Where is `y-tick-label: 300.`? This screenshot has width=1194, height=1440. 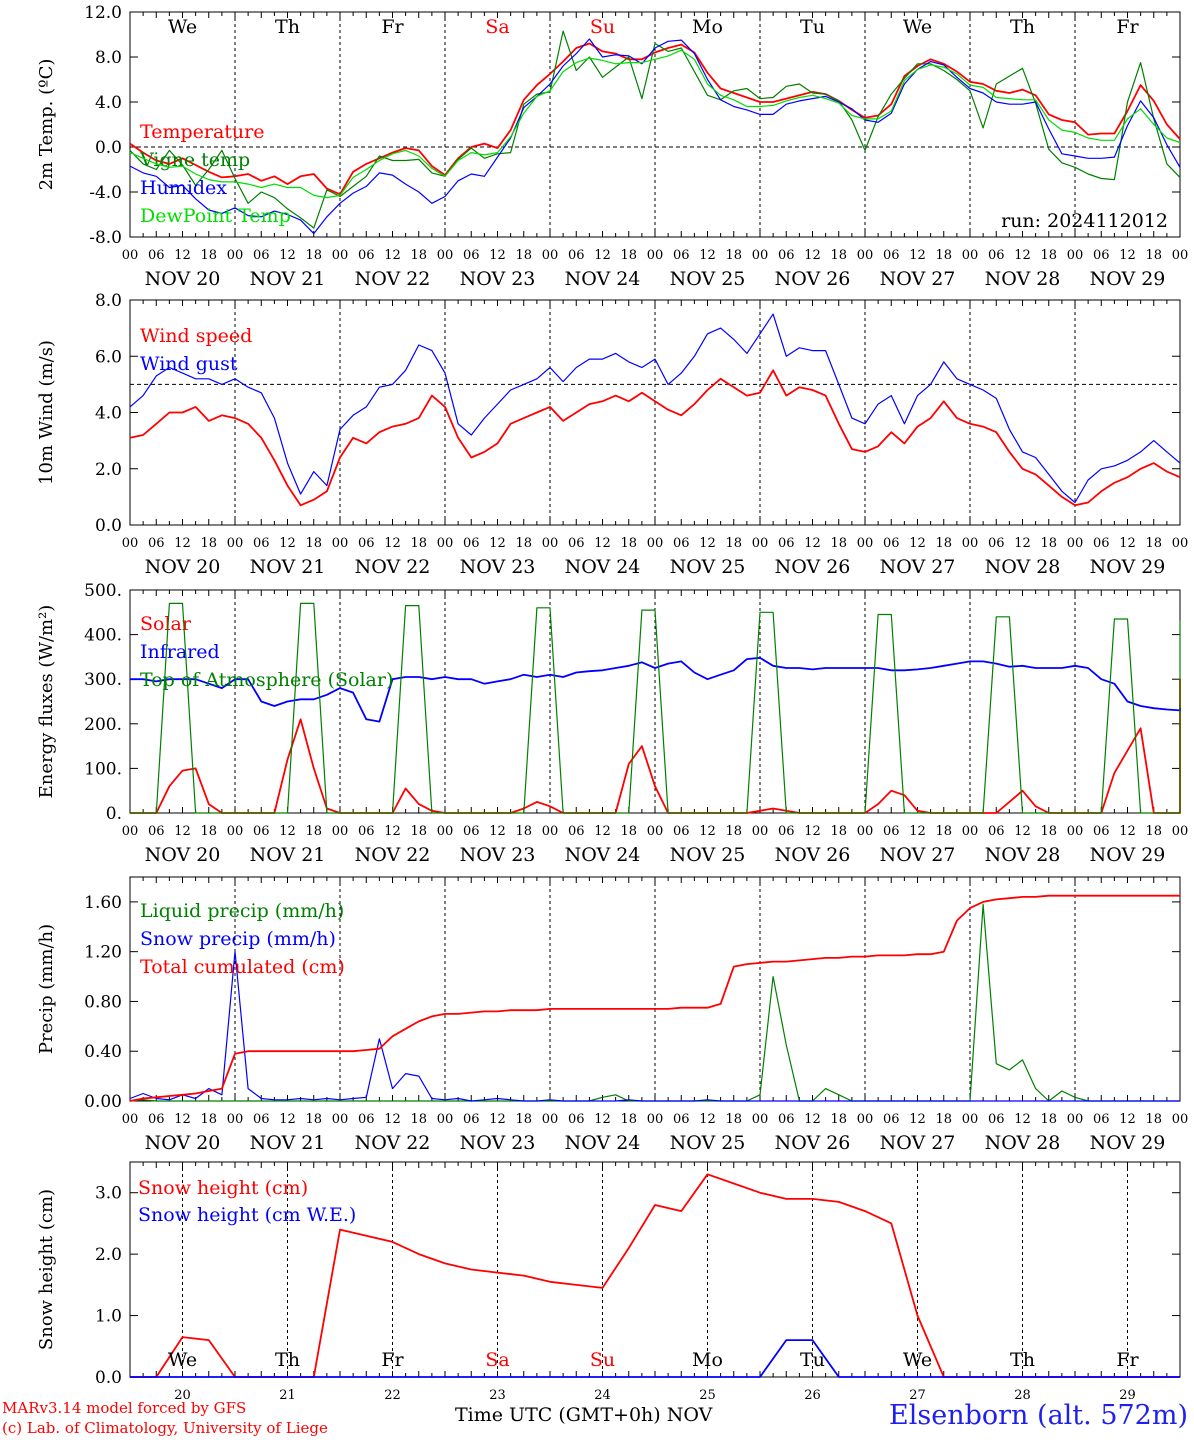
y-tick-label: 300. is located at coordinates (103, 680).